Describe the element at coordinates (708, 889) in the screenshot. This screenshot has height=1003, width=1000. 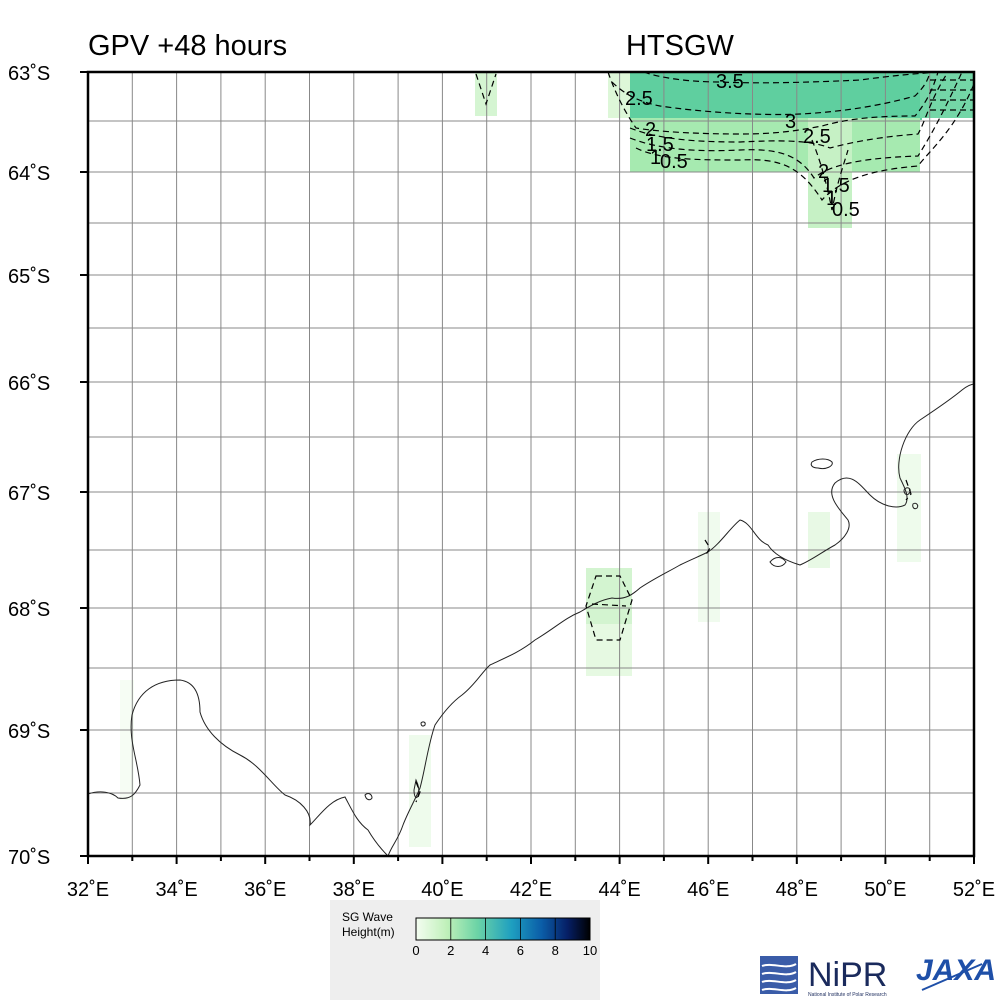
I see `lon-label: 46˚E` at that location.